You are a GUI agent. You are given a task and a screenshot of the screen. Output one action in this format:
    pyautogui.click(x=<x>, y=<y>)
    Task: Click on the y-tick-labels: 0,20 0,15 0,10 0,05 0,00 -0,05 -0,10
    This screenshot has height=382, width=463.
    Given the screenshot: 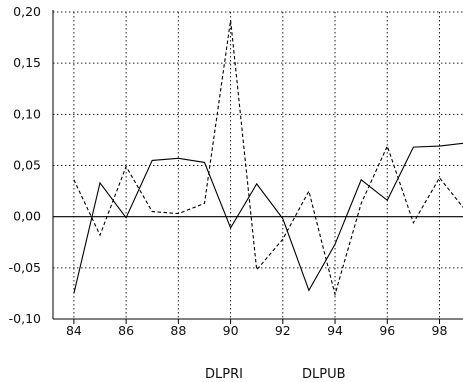 What is the action you would take?
    pyautogui.click(x=25, y=165)
    